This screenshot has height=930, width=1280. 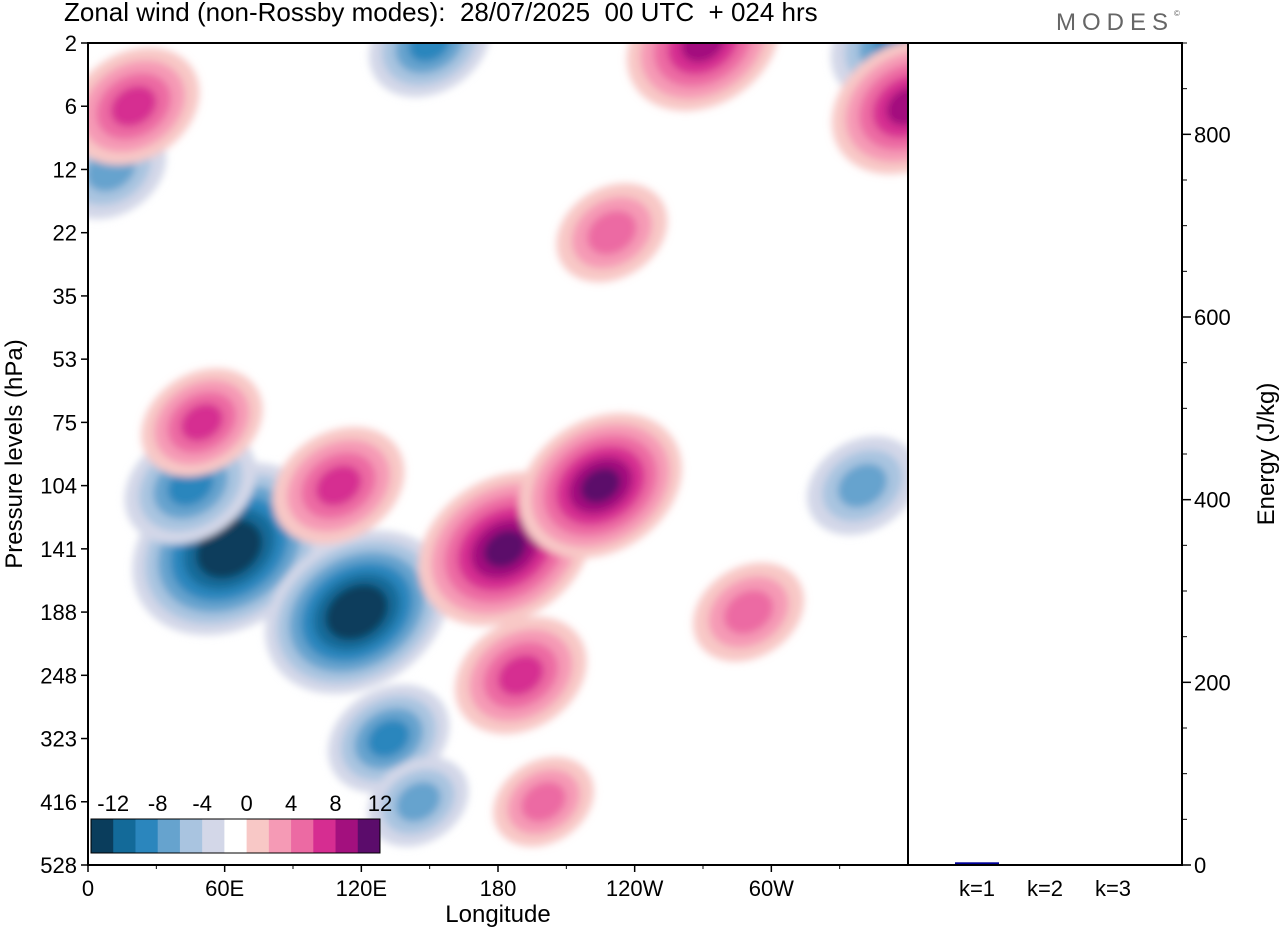 I want to click on y-tick-label: 2, so click(x=71, y=43).